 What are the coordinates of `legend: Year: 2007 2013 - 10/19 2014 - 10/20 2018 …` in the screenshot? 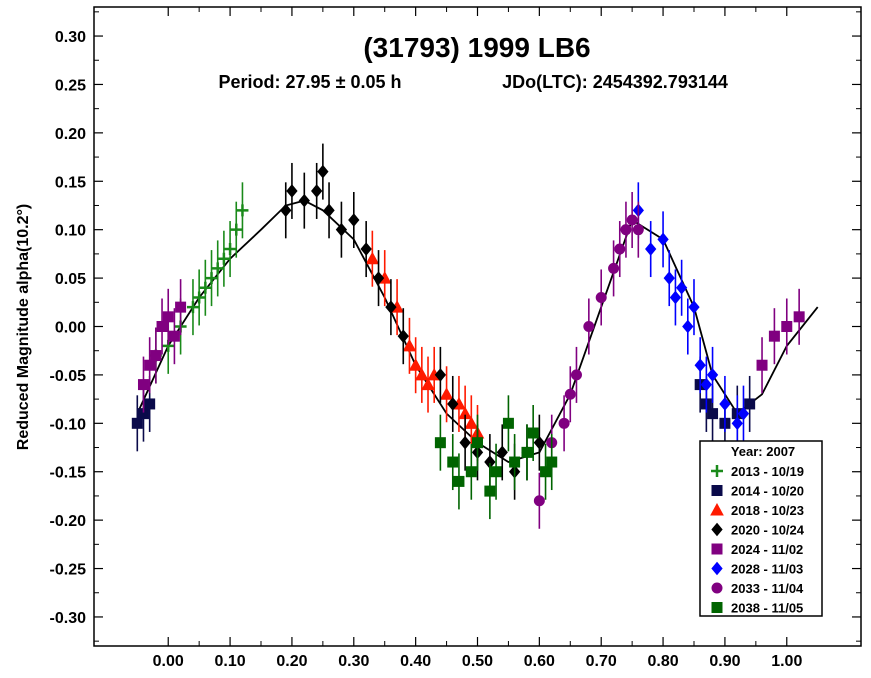 It's located at (761, 528).